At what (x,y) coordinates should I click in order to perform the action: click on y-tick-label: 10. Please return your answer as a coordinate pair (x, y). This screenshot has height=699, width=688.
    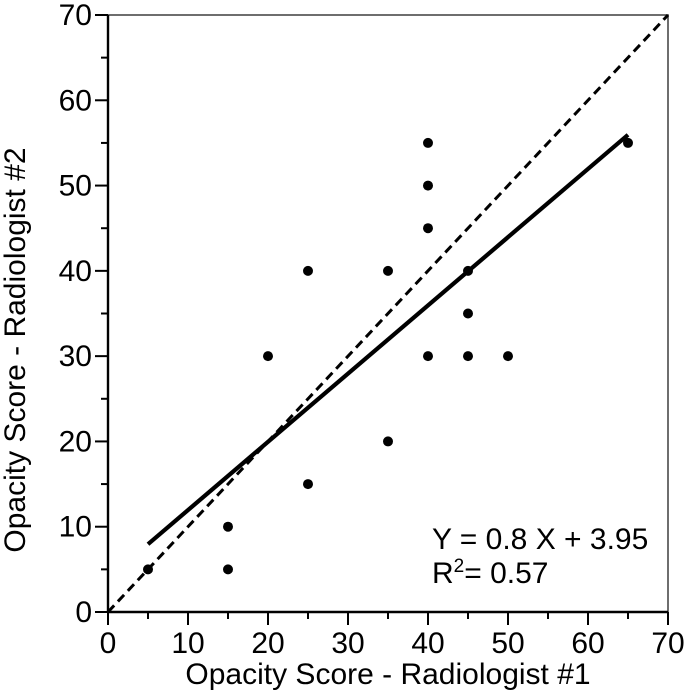
    Looking at the image, I should click on (75, 527).